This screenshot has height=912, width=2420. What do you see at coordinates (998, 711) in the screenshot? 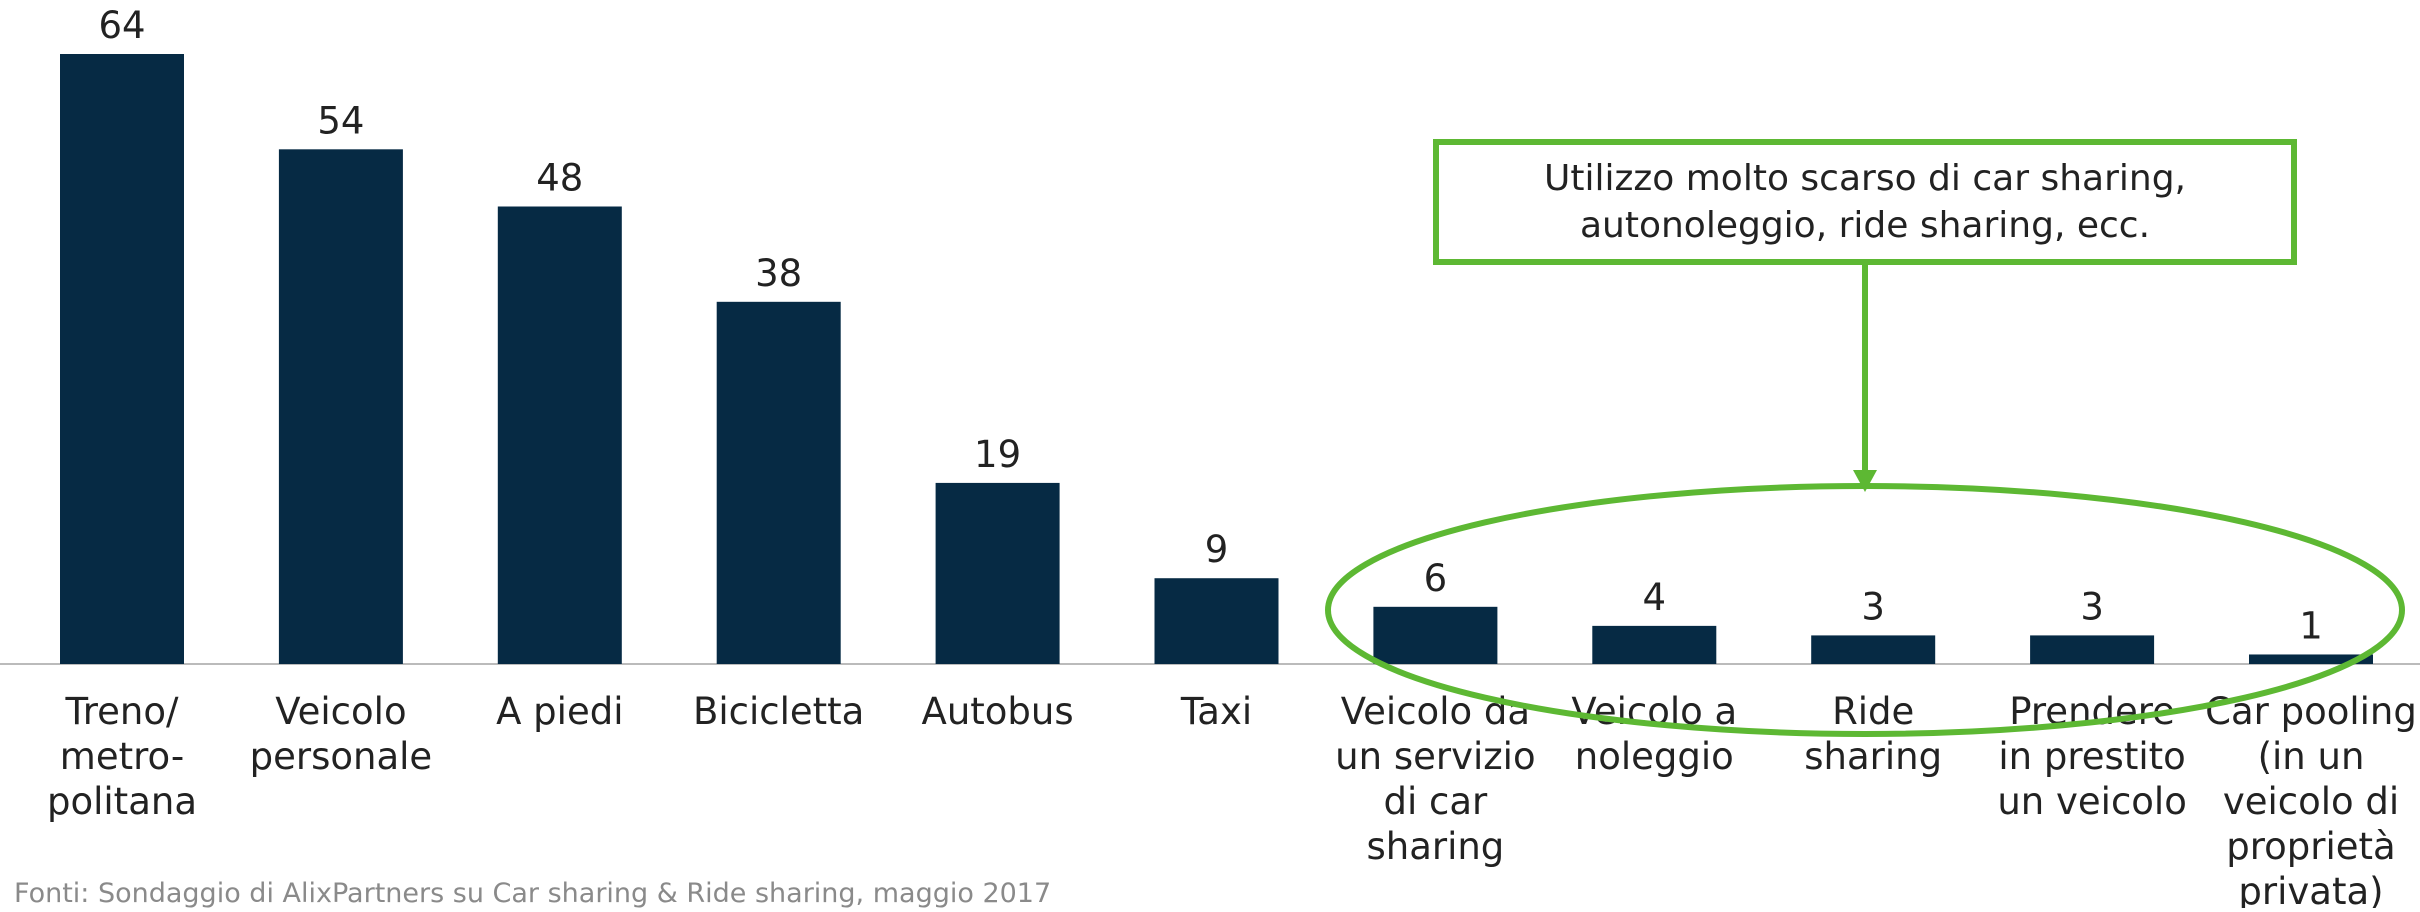
I see `x-tick-label: Autobus` at bounding box center [998, 711].